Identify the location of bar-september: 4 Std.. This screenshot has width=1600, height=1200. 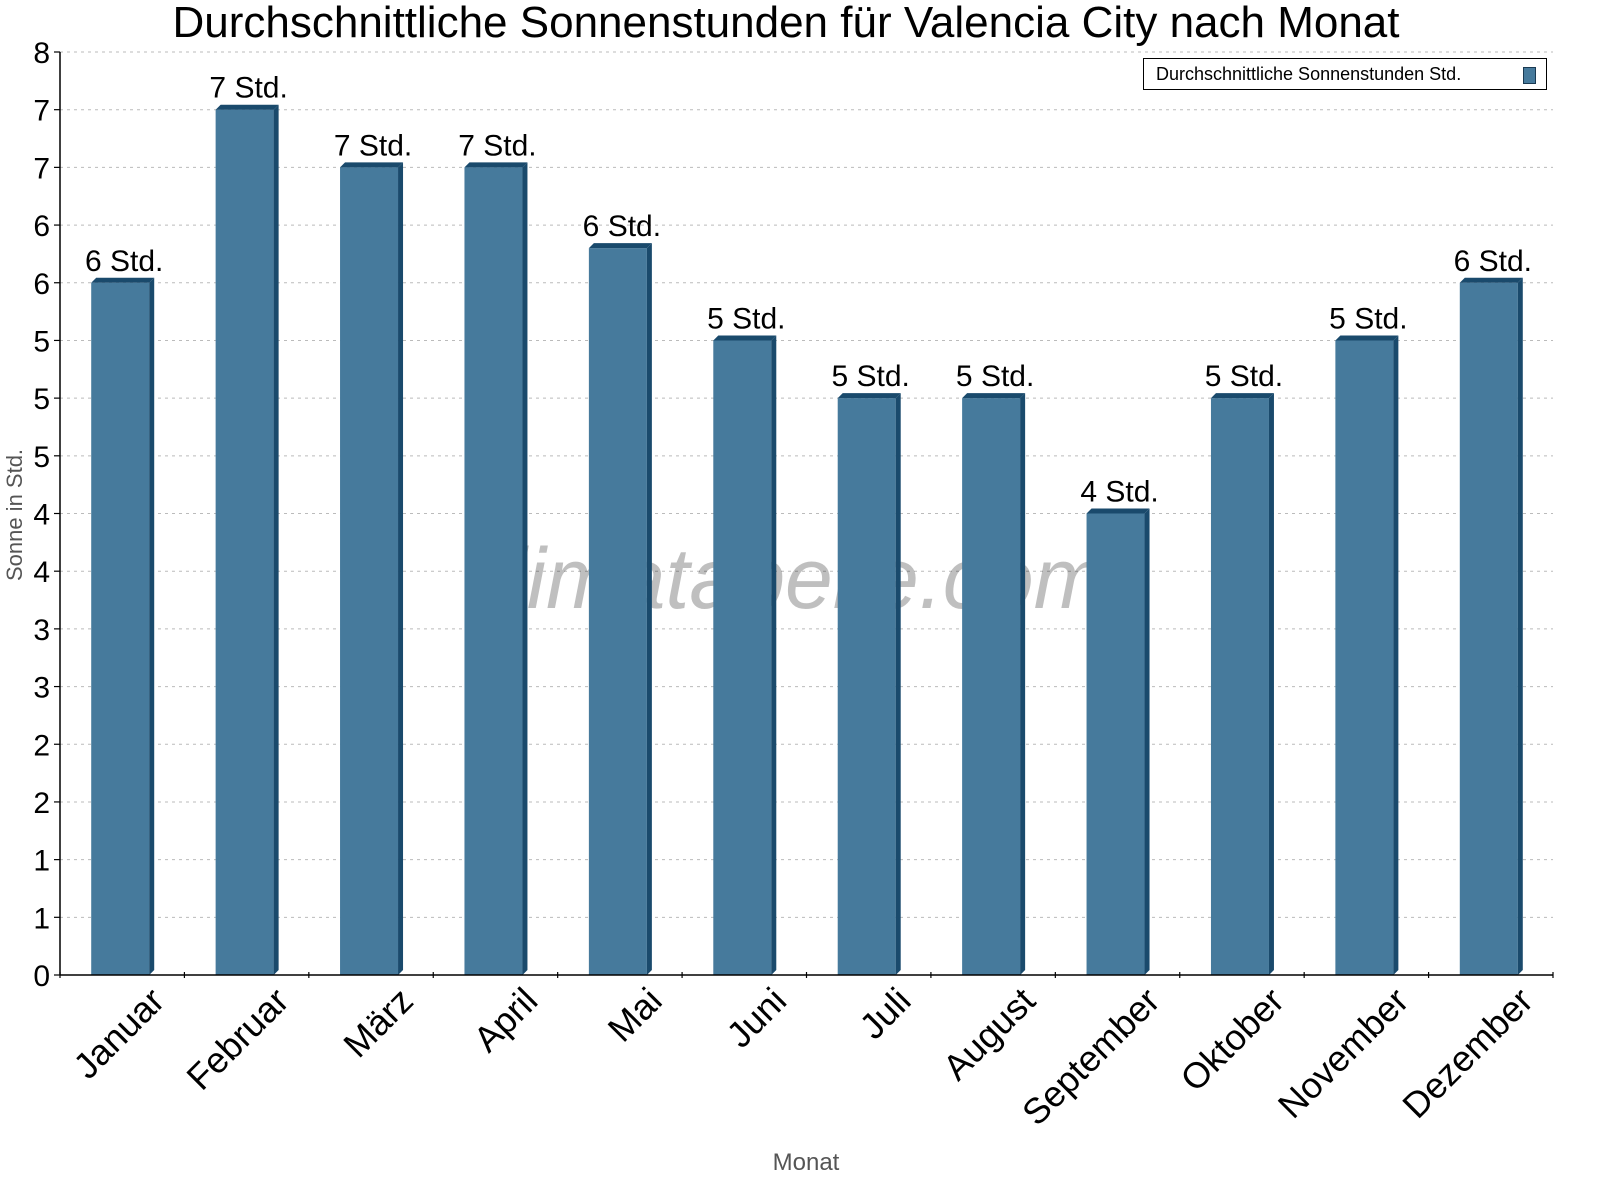
(1119, 725).